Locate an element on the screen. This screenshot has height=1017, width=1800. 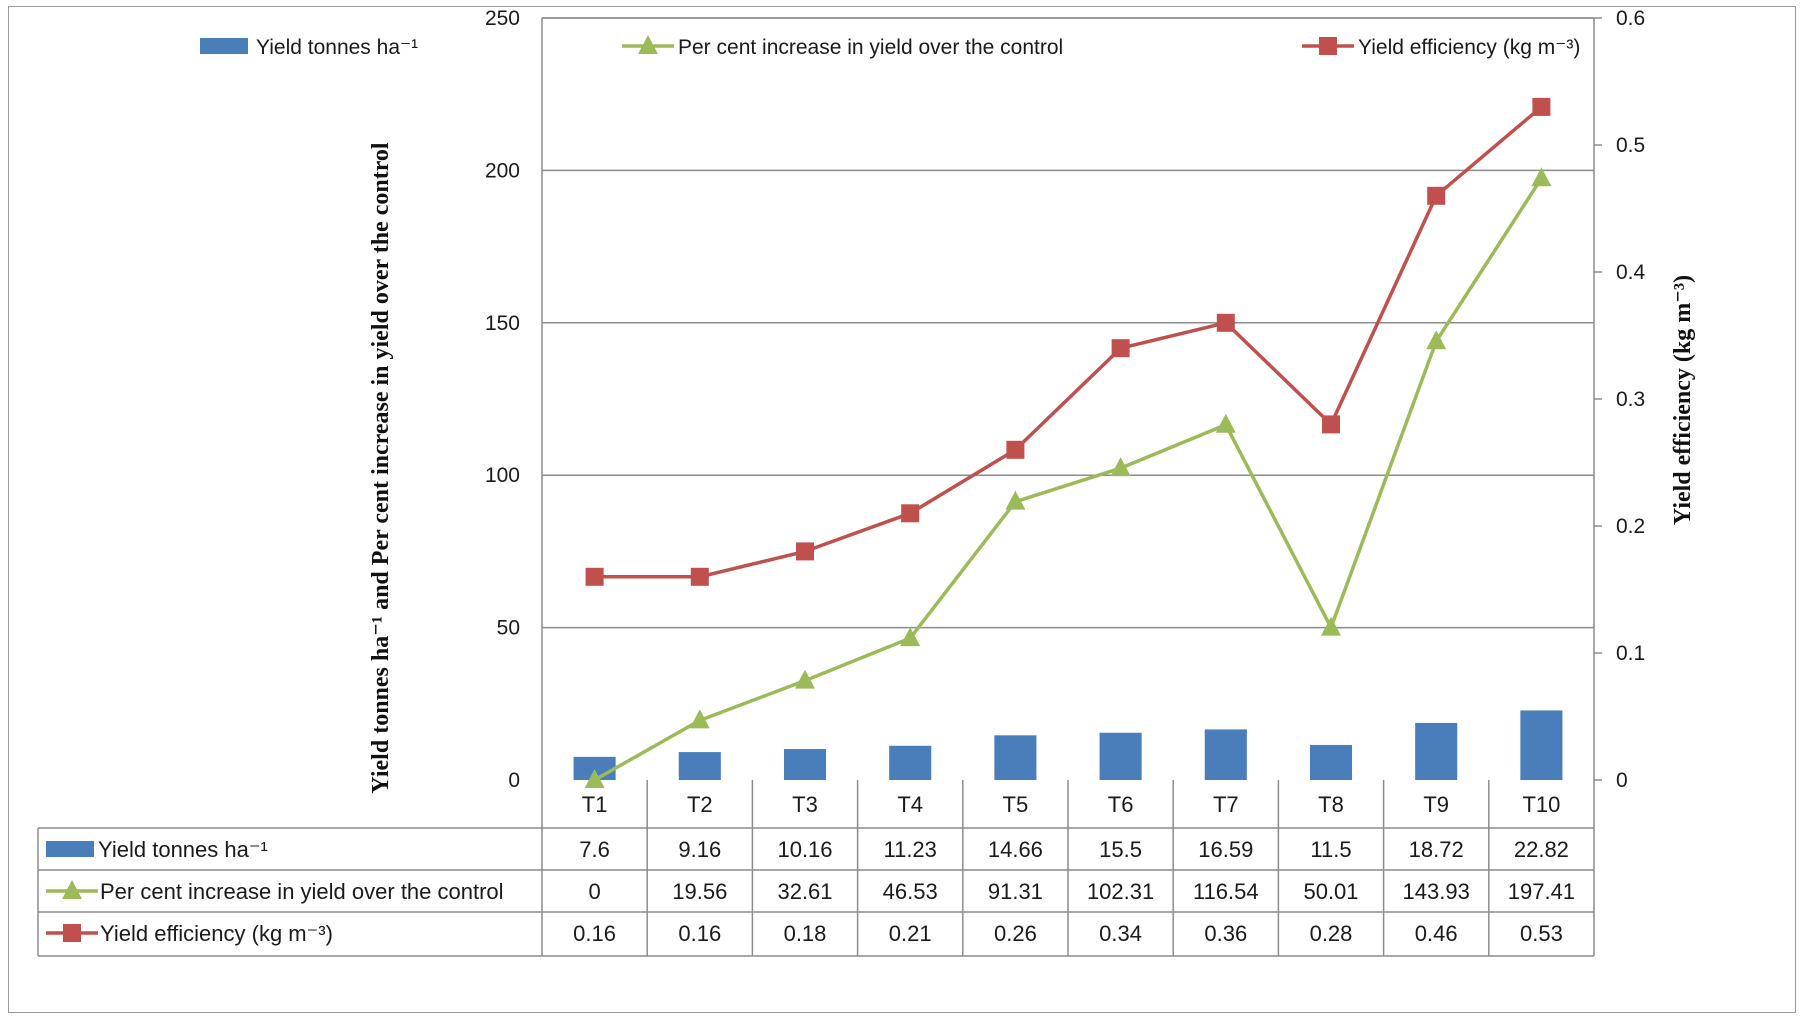
x-tick-label: T4 is located at coordinates (910, 804).